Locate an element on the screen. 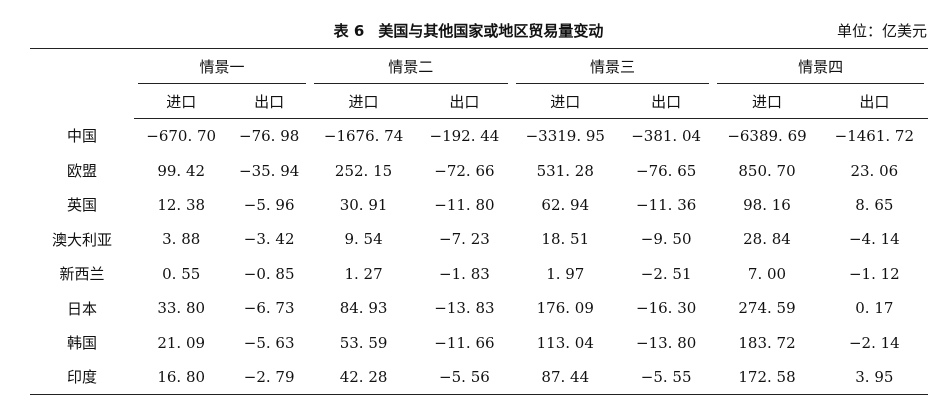  export-value: −1. 83 is located at coordinates (464, 273).